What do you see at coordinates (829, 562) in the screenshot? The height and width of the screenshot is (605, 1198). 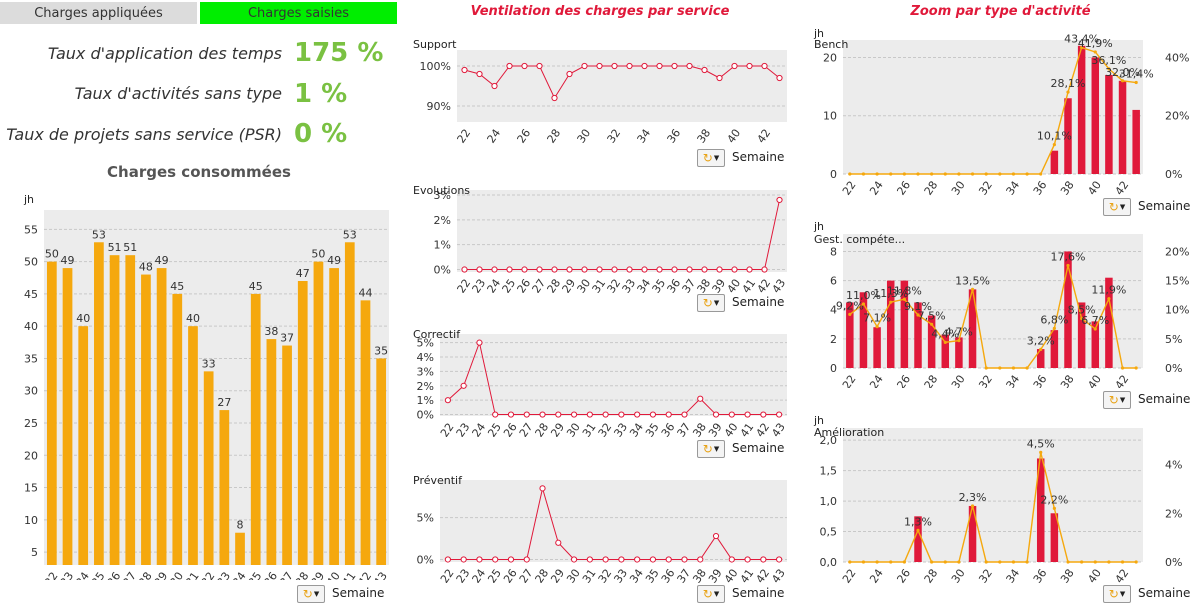 I see `y-tick-label: 0,0` at bounding box center [829, 562].